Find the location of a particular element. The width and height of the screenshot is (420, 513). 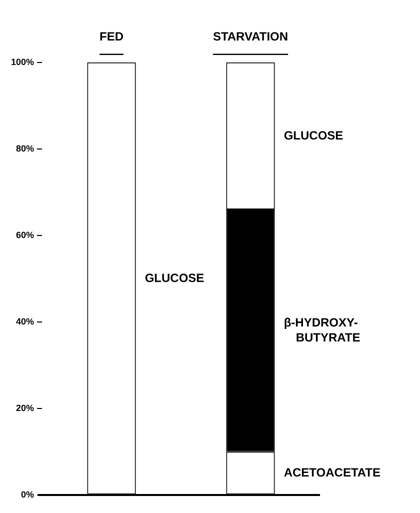

y-tick-label: 40% is located at coordinates (25, 321).